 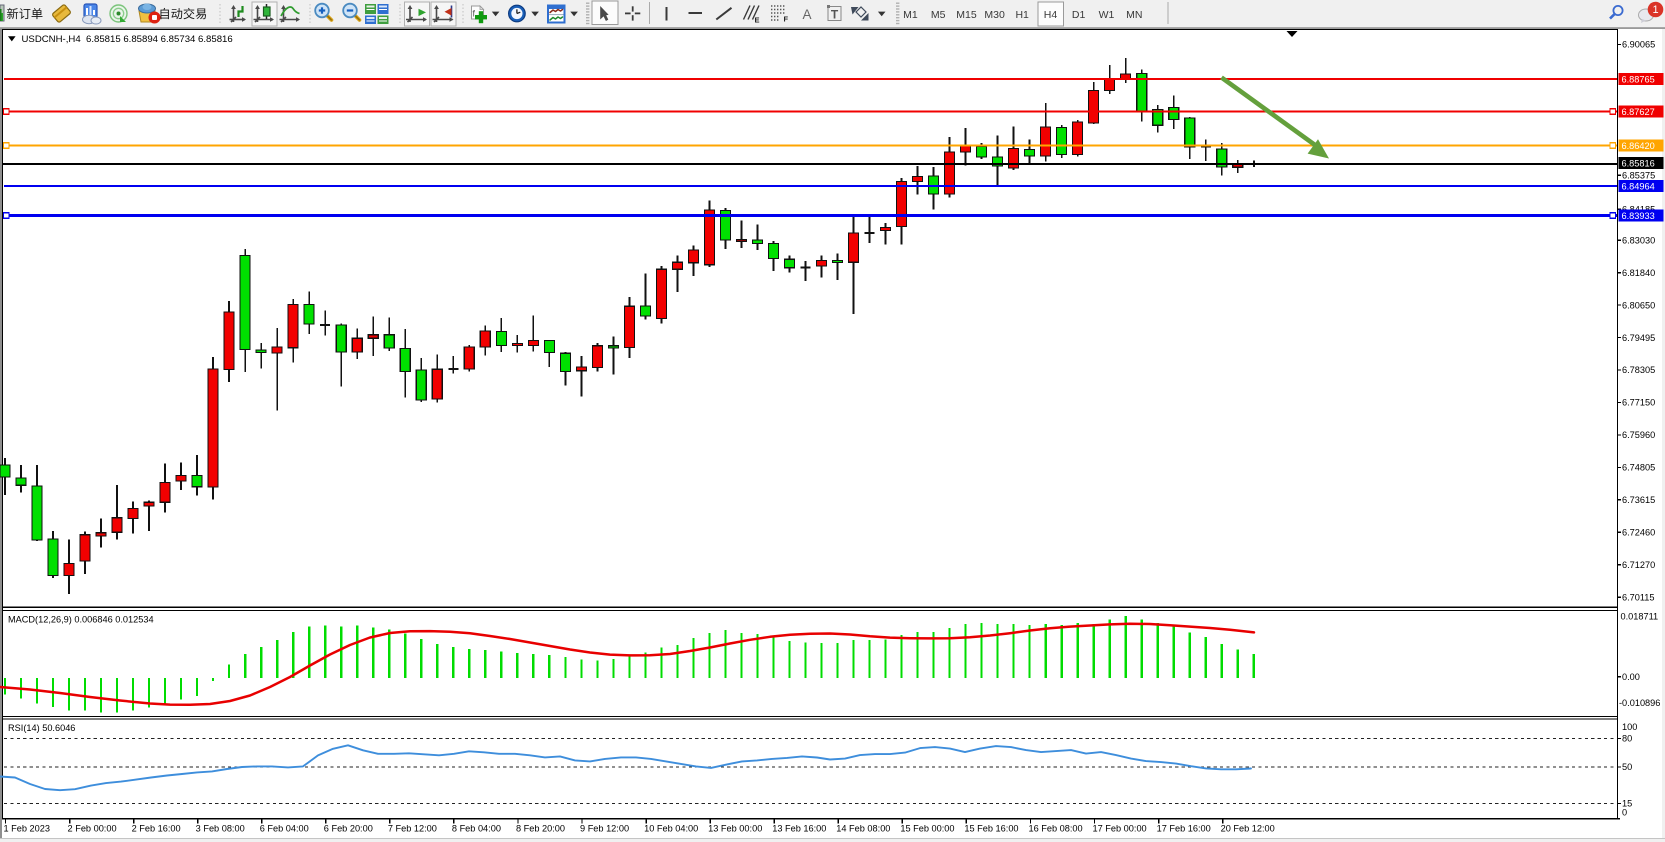 What do you see at coordinates (1055, 829) in the screenshot?
I see `svg-text: 16 Feb 08:00` at bounding box center [1055, 829].